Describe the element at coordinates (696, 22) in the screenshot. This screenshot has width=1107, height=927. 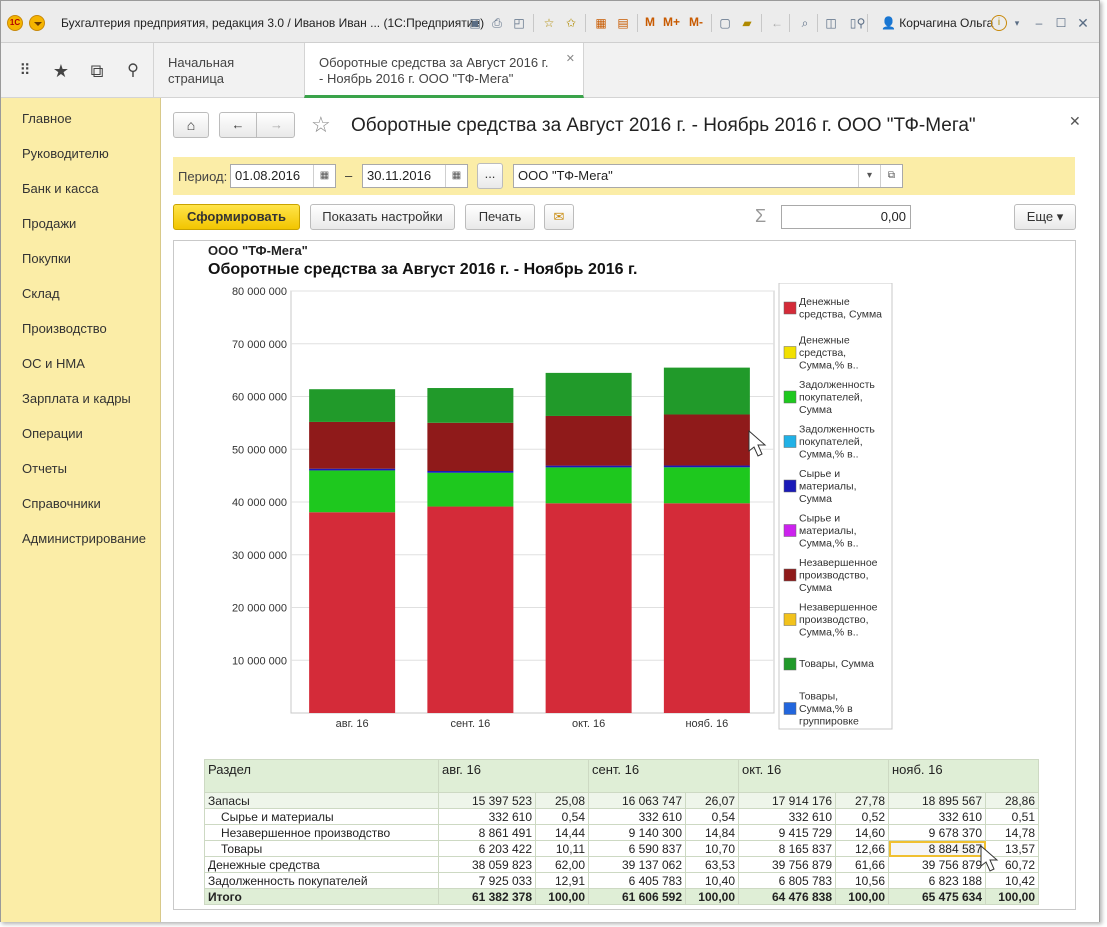
I see `memory-minus-button: M-` at that location.